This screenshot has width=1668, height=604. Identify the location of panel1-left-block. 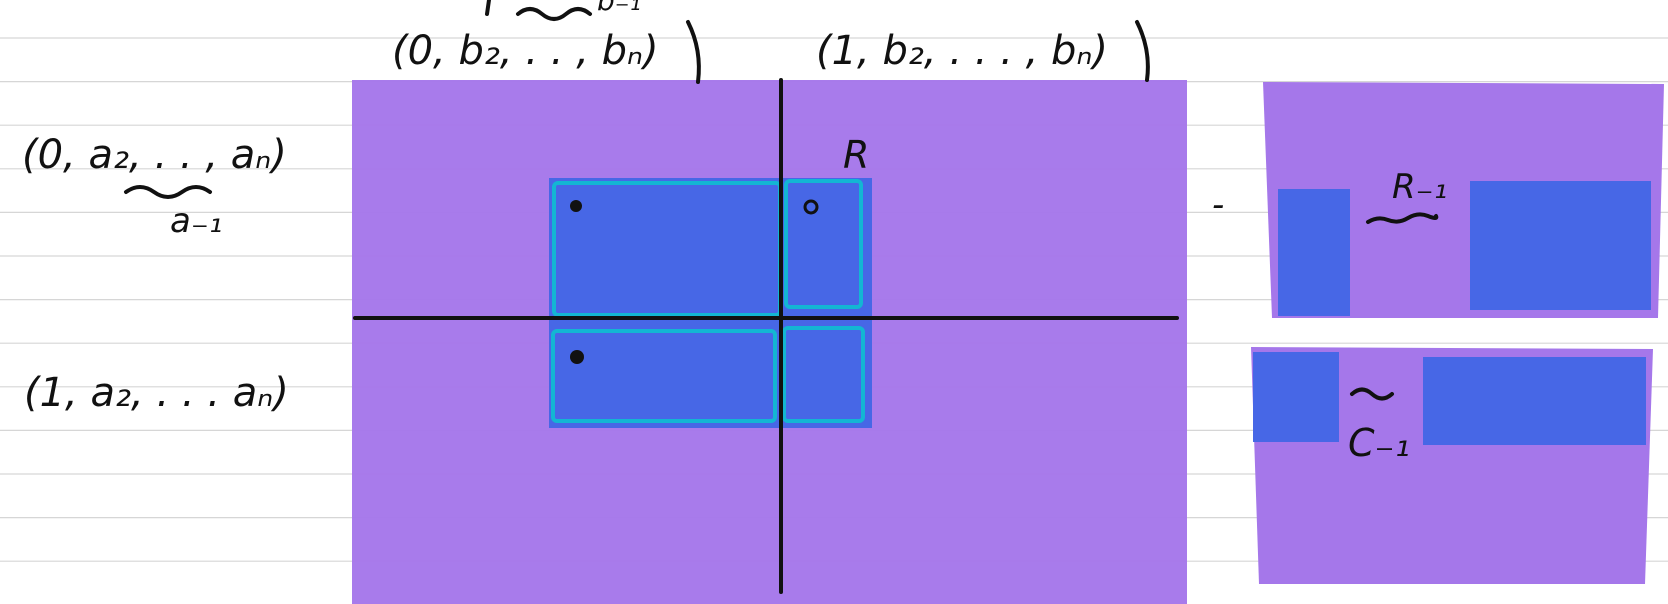
(1314, 252).